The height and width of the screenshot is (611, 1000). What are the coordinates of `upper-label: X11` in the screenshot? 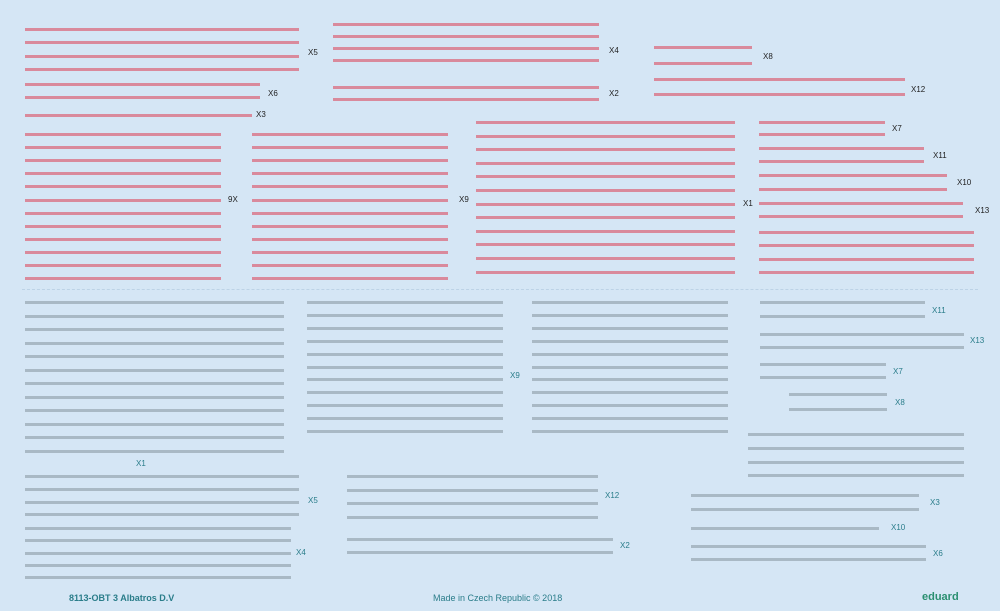 It's located at (940, 155).